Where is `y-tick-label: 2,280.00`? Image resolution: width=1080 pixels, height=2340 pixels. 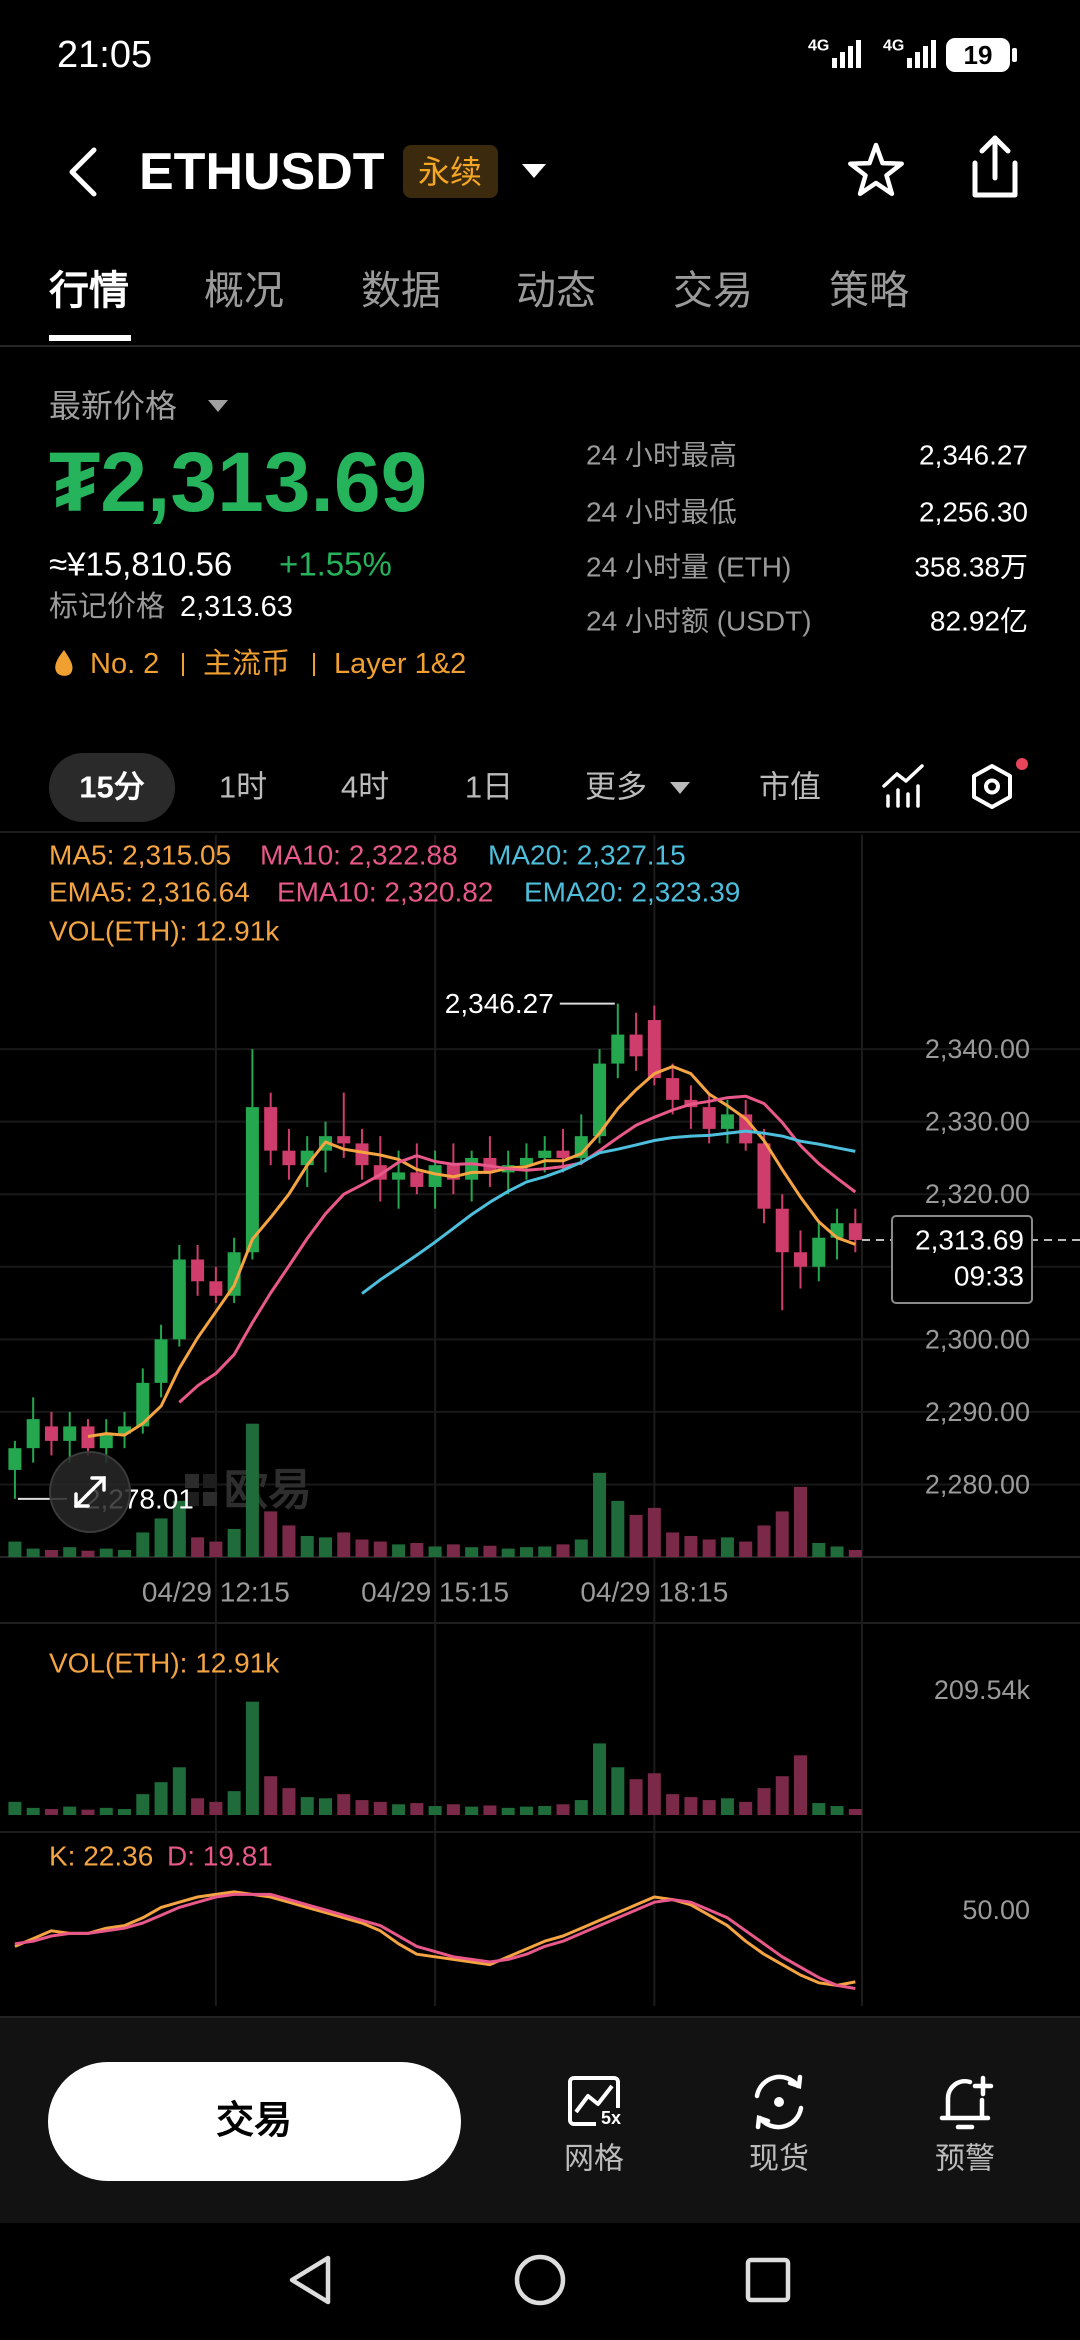 y-tick-label: 2,280.00 is located at coordinates (977, 1484).